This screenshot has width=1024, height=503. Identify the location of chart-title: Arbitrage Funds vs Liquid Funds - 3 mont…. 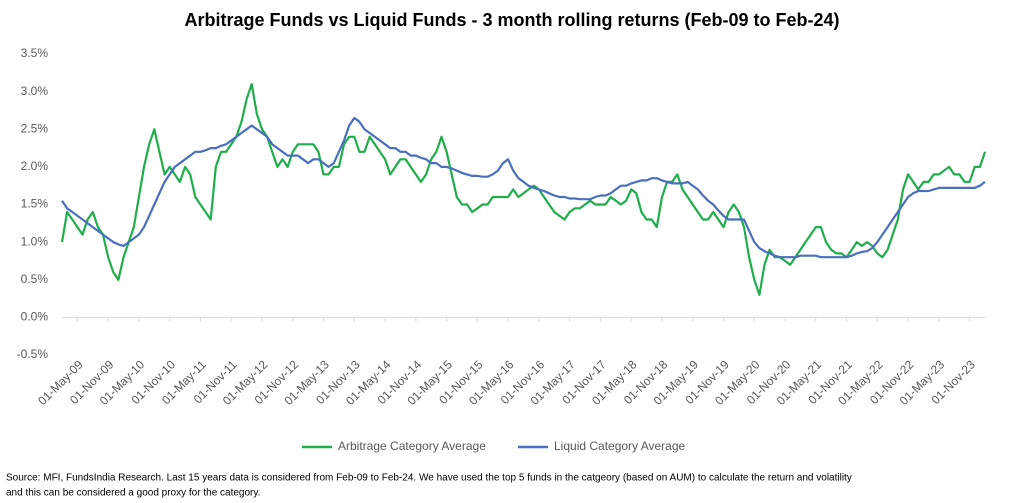
(511, 20).